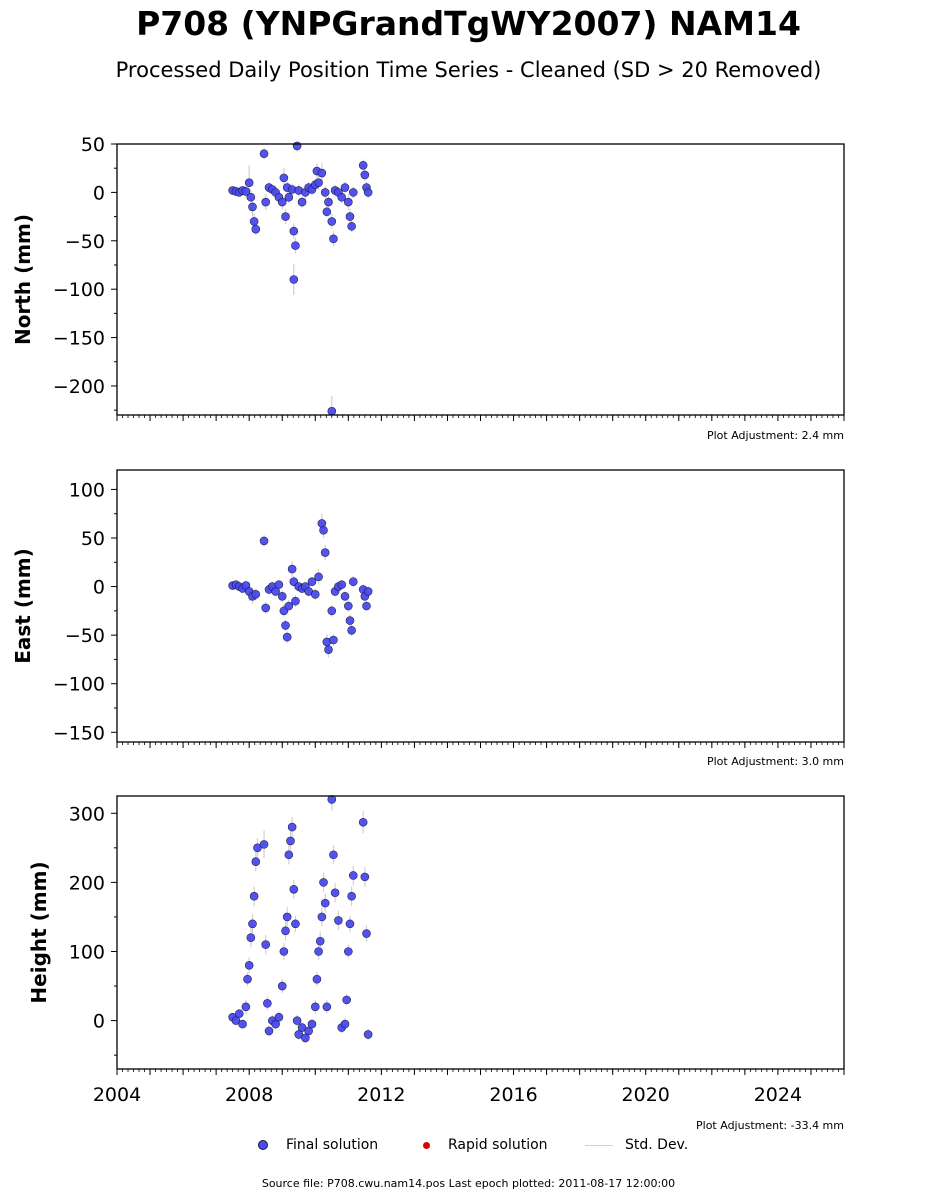 The height and width of the screenshot is (1200, 937). What do you see at coordinates (778, 1095) in the screenshot?
I see `x-tick-label: 2024` at bounding box center [778, 1095].